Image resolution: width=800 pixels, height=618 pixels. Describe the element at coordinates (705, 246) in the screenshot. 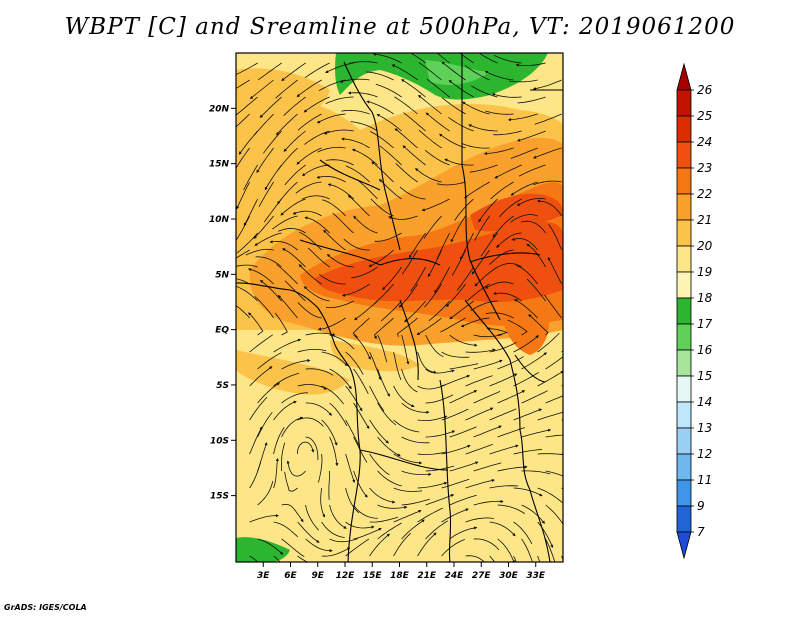

I see `colorbar-label: 20` at that location.